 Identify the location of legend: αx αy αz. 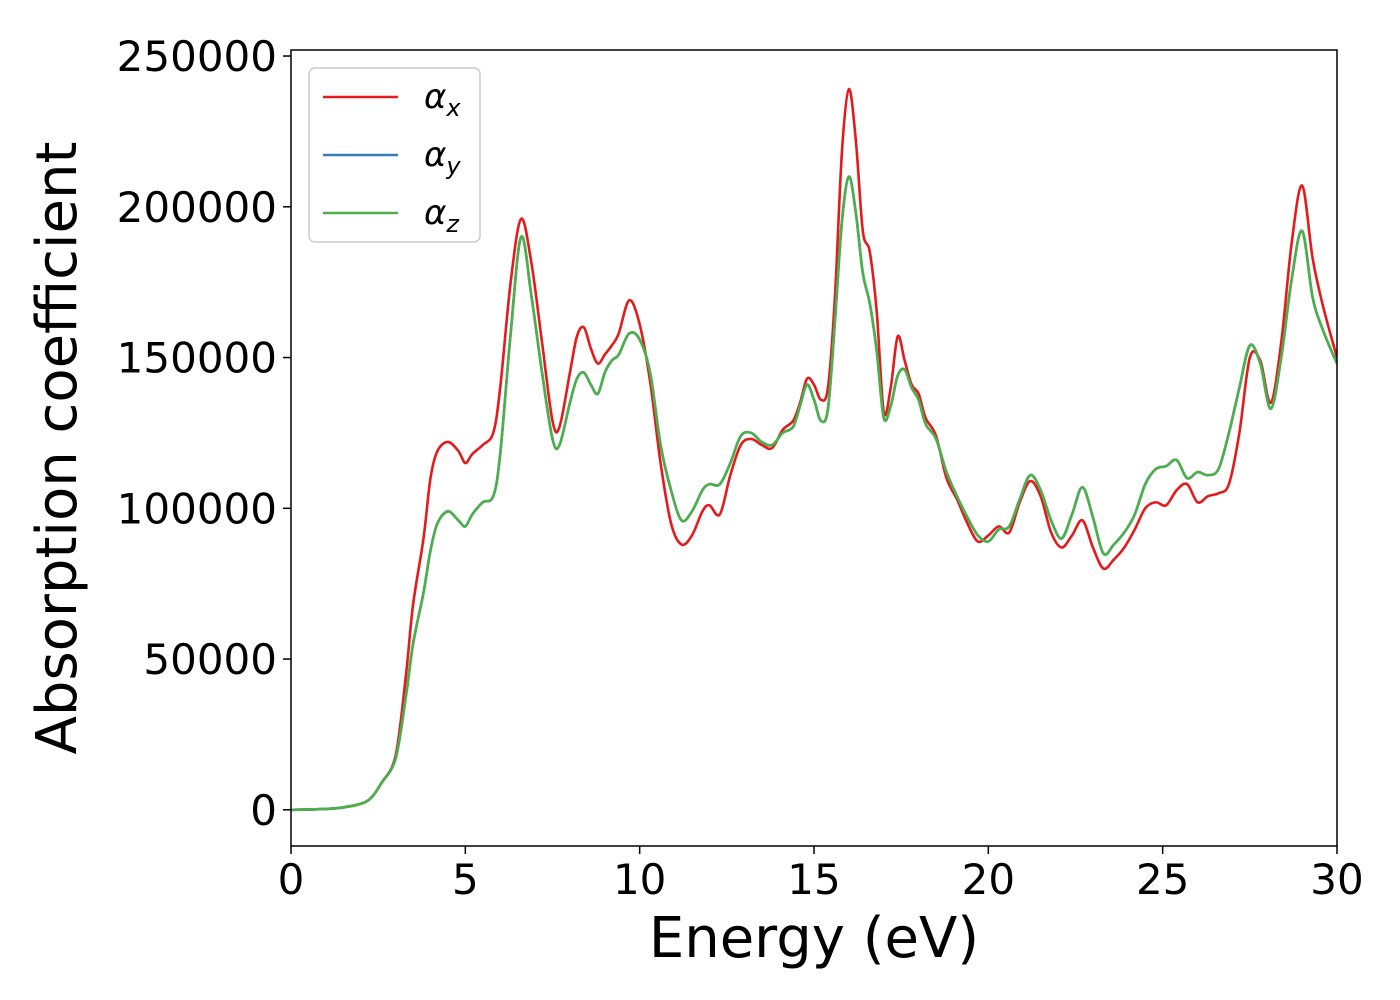
(394, 155).